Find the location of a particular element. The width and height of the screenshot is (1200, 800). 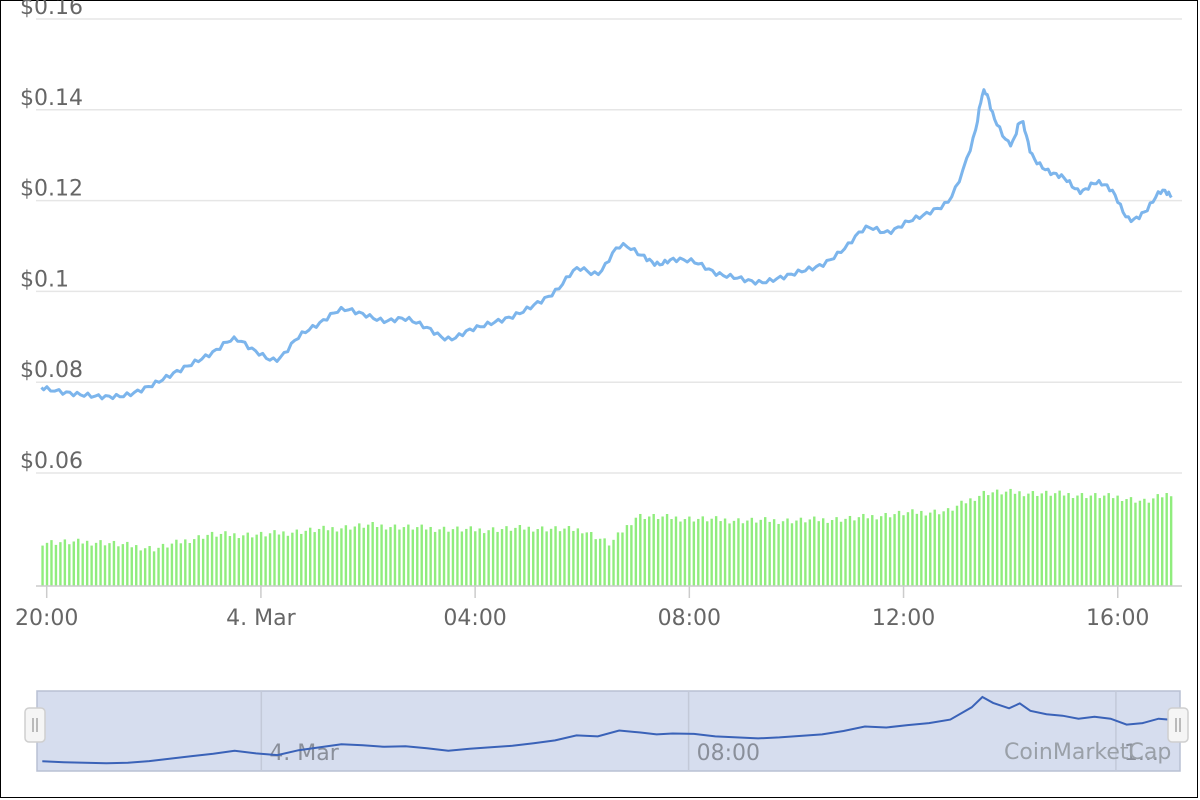

x-tick-label: 04:00 is located at coordinates (474, 618).